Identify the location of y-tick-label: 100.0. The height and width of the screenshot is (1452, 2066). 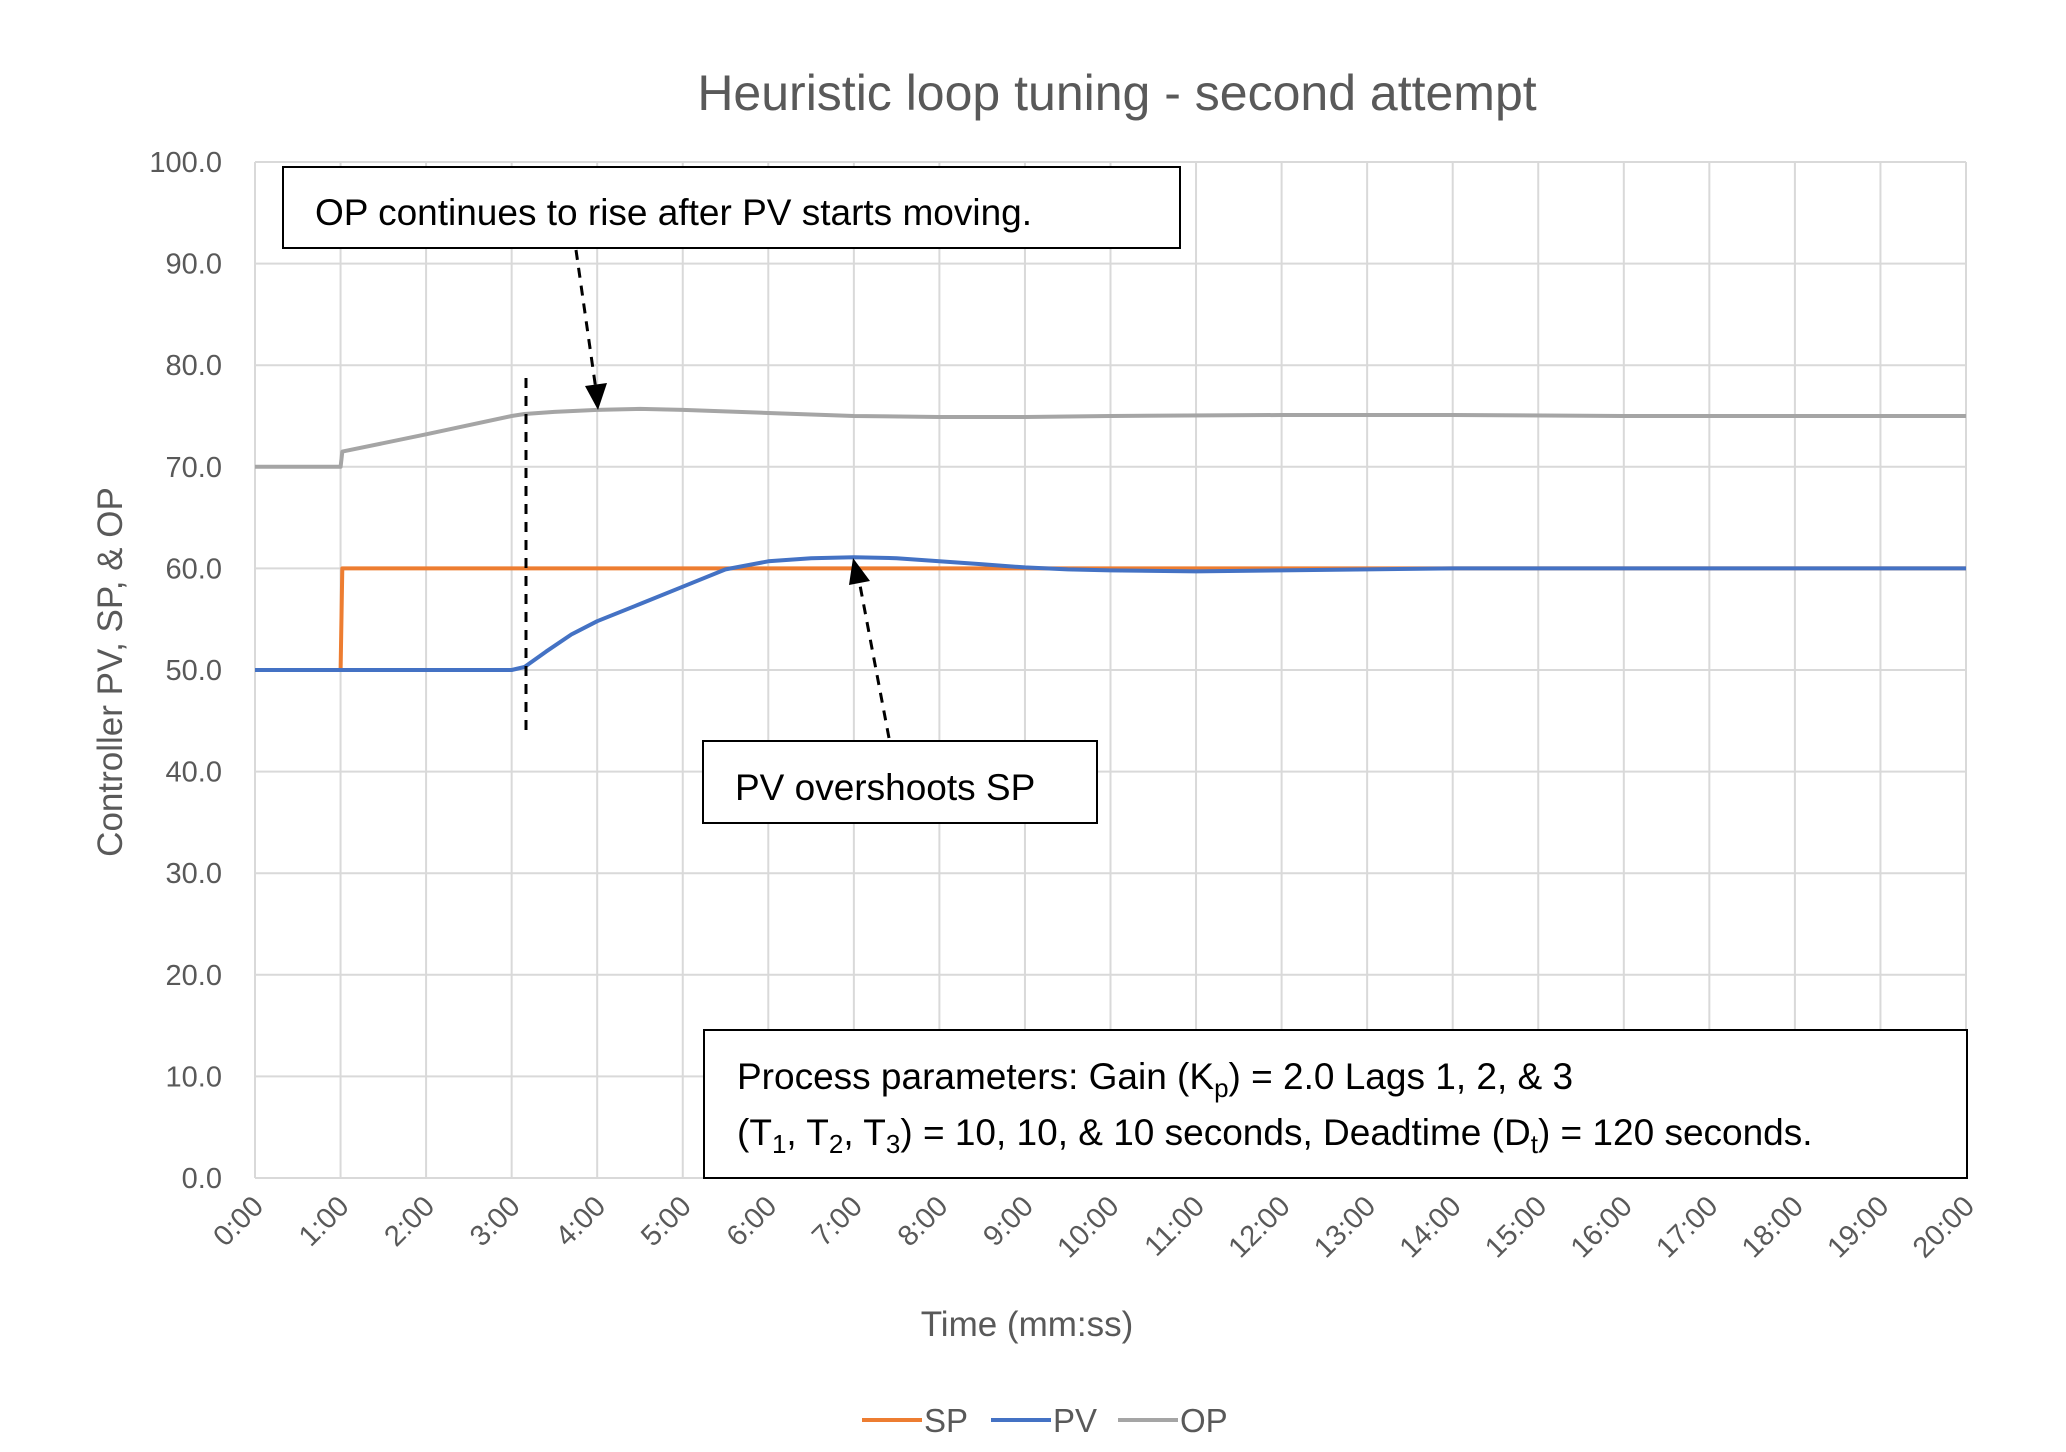
(185, 163).